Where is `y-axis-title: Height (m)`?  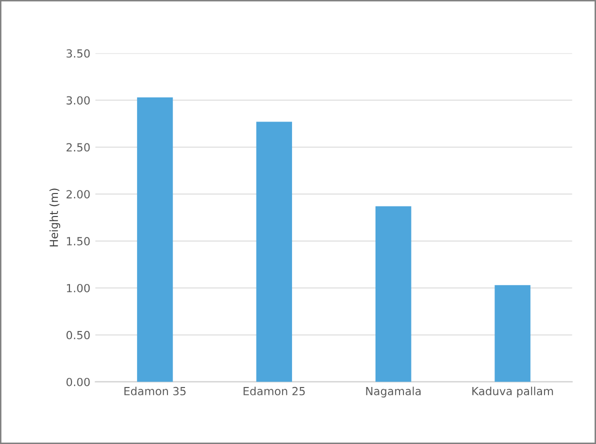 y-axis-title: Height (m) is located at coordinates (54, 217).